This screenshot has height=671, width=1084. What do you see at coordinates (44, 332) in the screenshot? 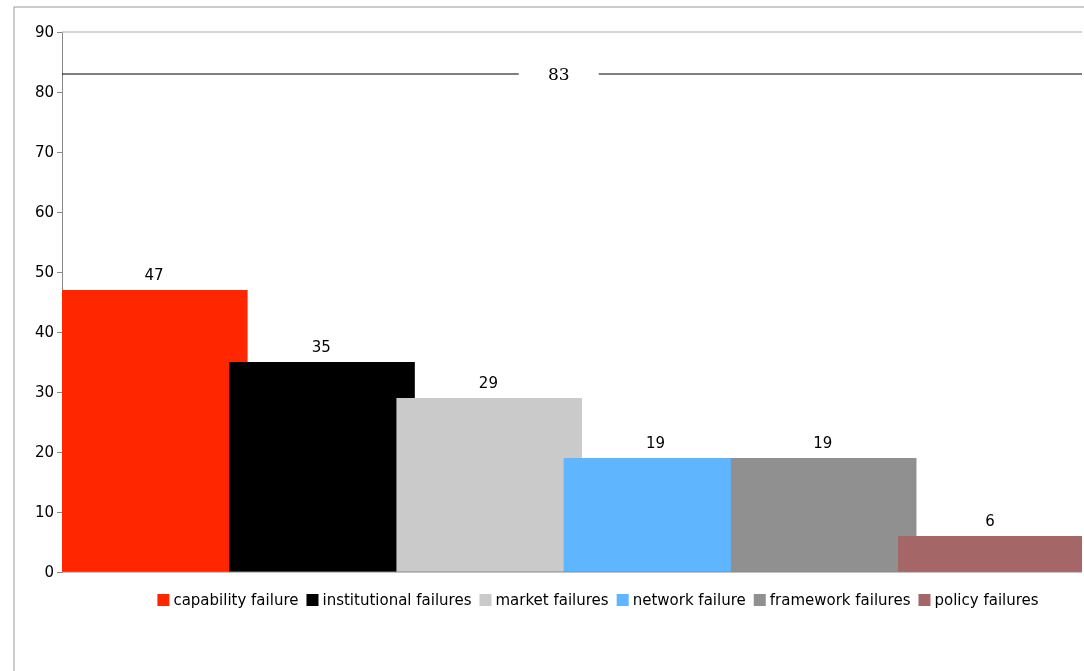
I see `y-tick-label: 40` at bounding box center [44, 332].